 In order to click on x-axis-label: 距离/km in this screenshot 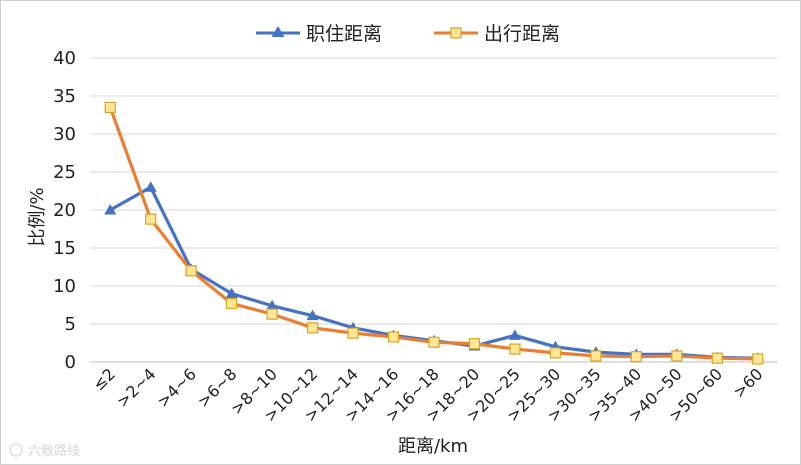, I will do `click(433, 446)`.